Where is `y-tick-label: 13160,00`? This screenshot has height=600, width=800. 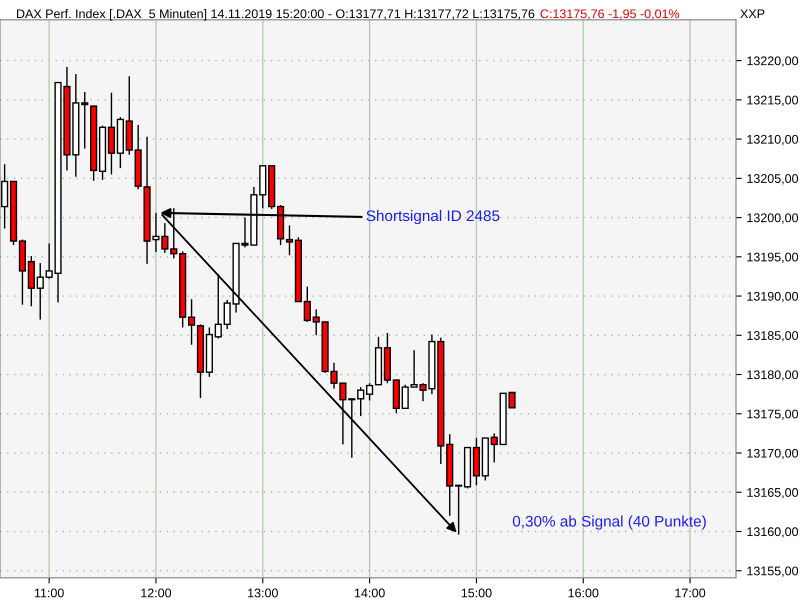 y-tick-label: 13160,00 is located at coordinates (772, 532).